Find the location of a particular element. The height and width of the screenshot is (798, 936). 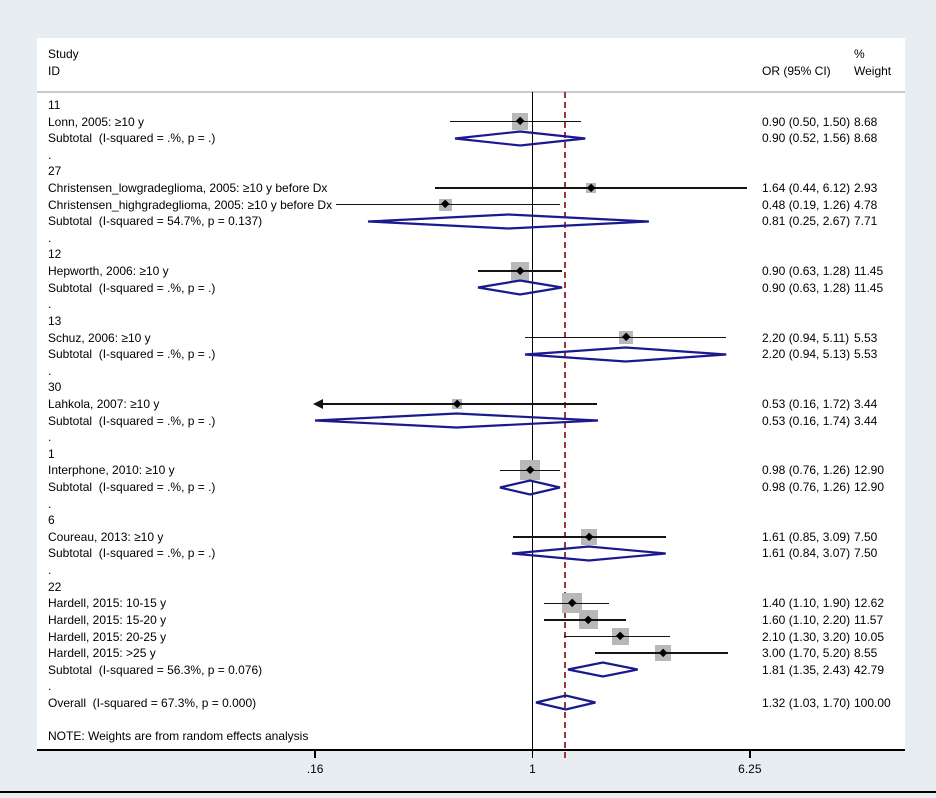

or-ci-value: 3.00 (1.70, 5.20) is located at coordinates (806, 653).